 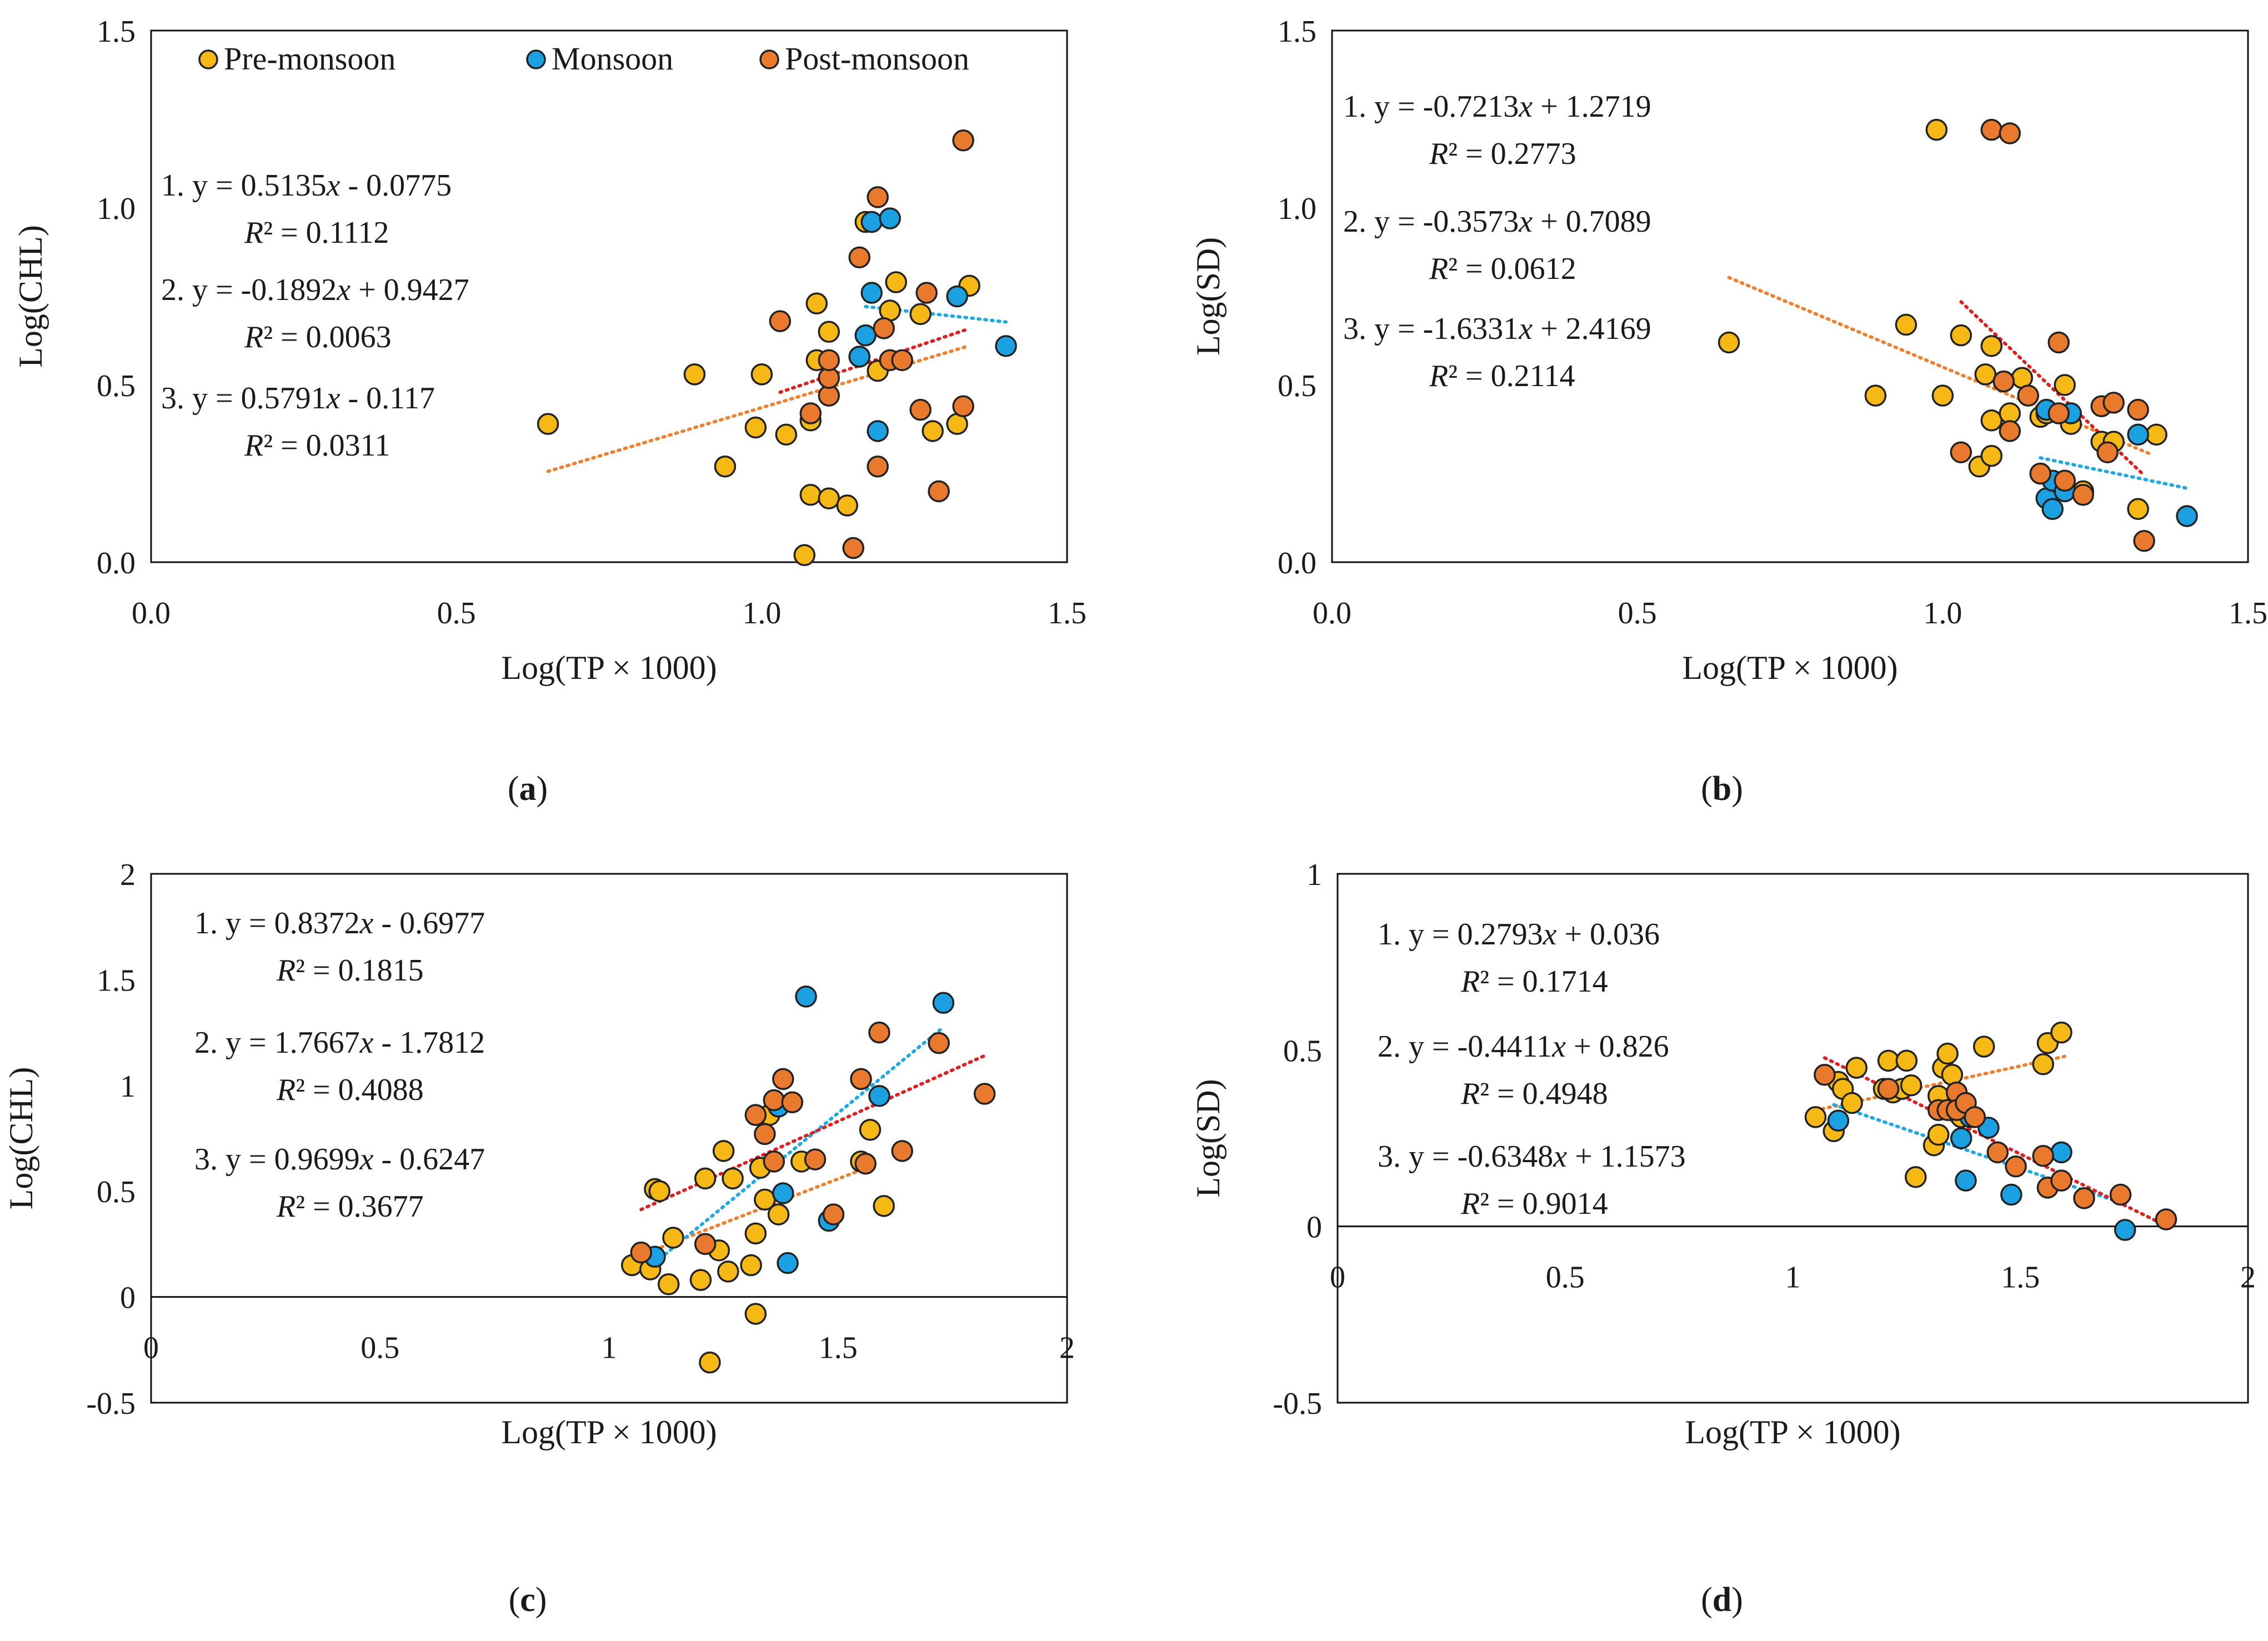 What do you see at coordinates (298, 398) in the screenshot?
I see `regression-equation: 3. y = 0.5791x - 0.117` at bounding box center [298, 398].